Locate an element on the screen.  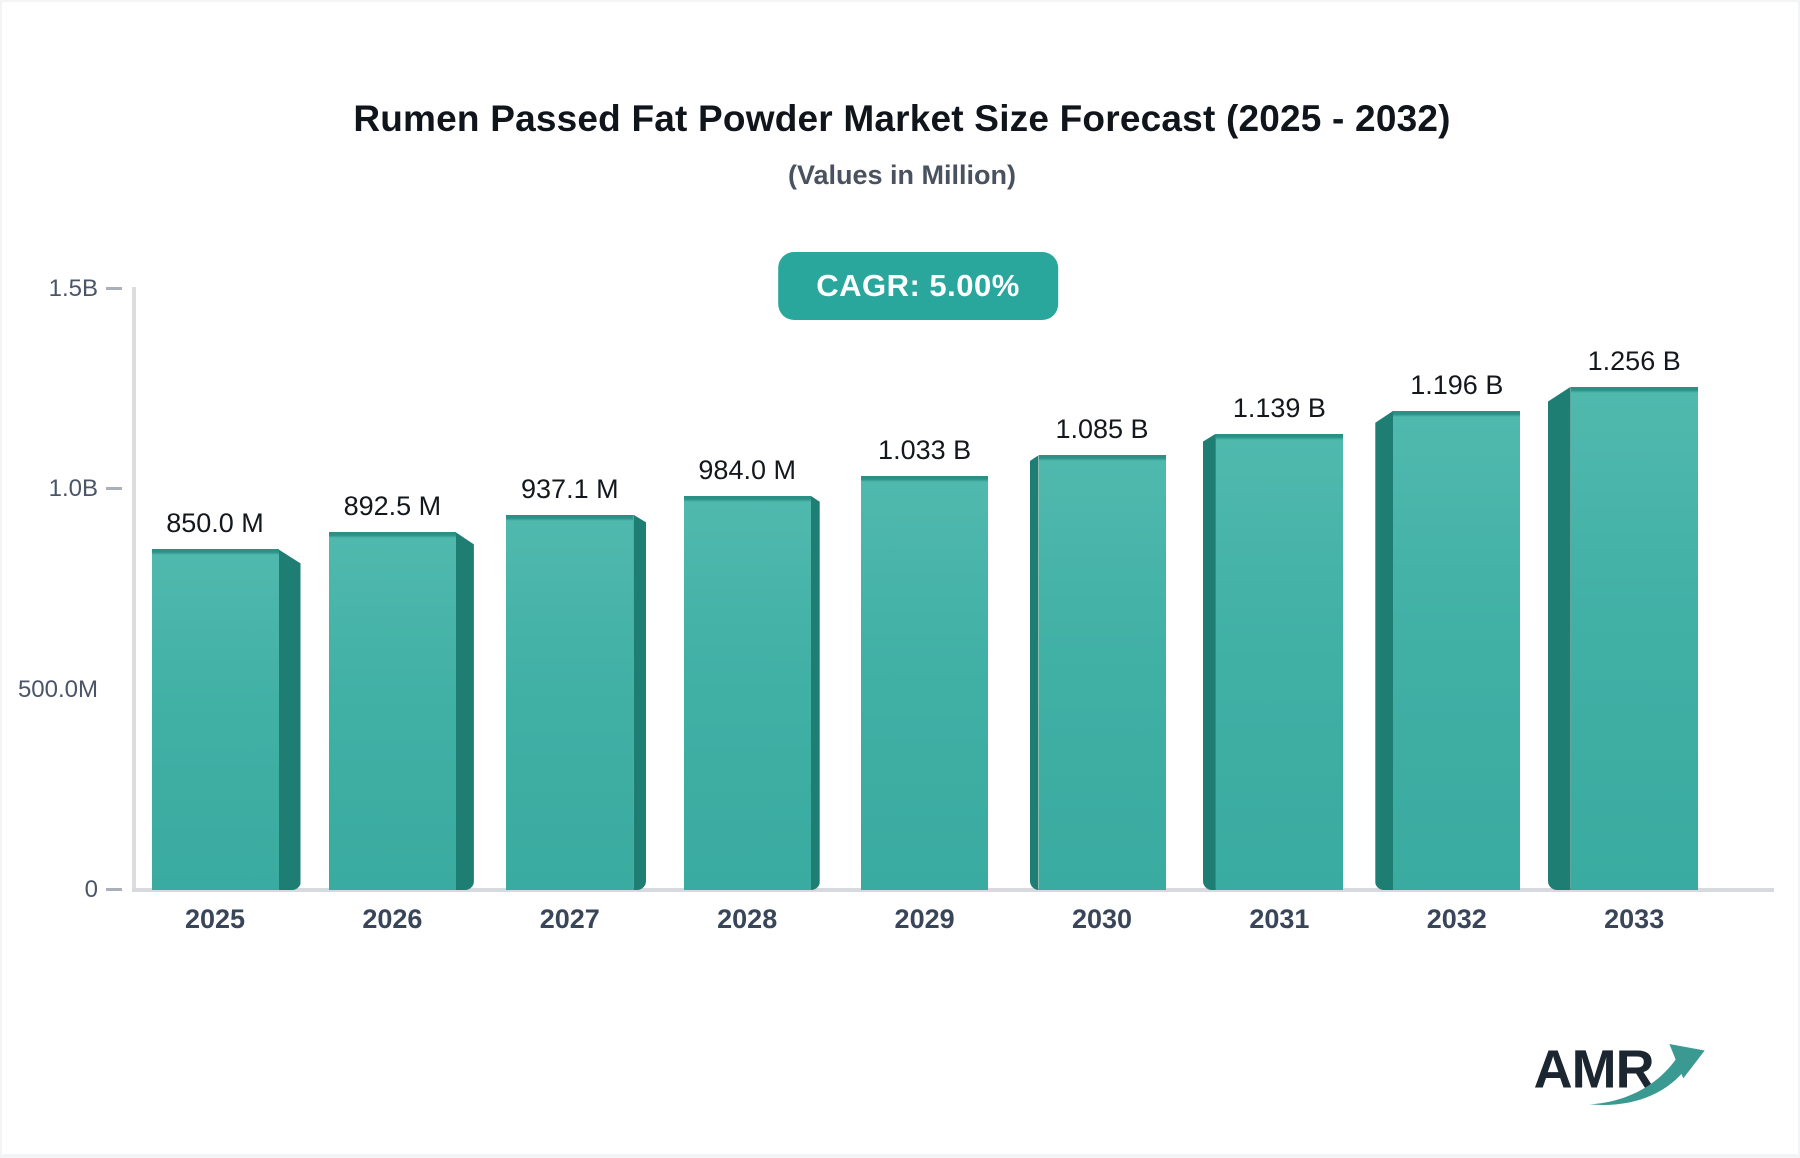
bar-side-2033 is located at coordinates (1559, 638).